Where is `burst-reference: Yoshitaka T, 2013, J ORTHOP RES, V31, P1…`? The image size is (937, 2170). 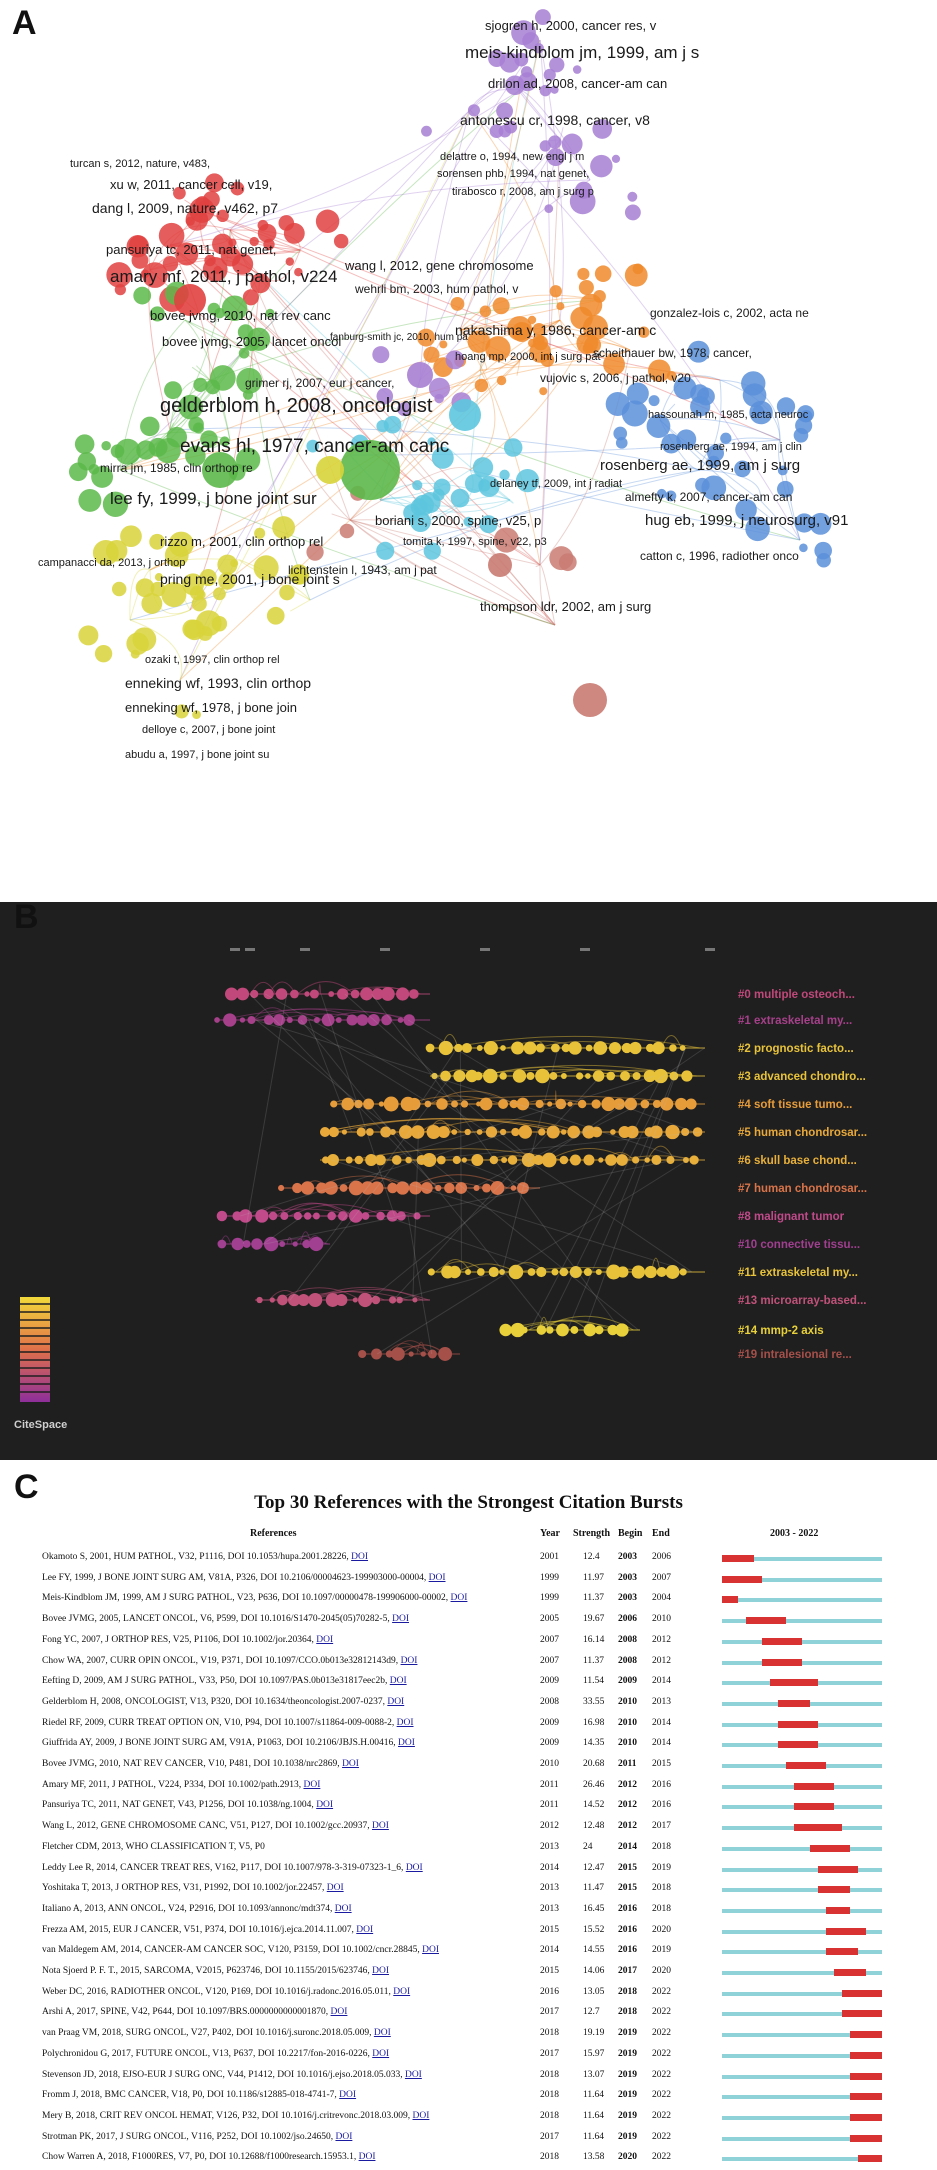
burst-reference: Yoshitaka T, 2013, J ORTHOP RES, V31, P1… is located at coordinates (287, 1888).